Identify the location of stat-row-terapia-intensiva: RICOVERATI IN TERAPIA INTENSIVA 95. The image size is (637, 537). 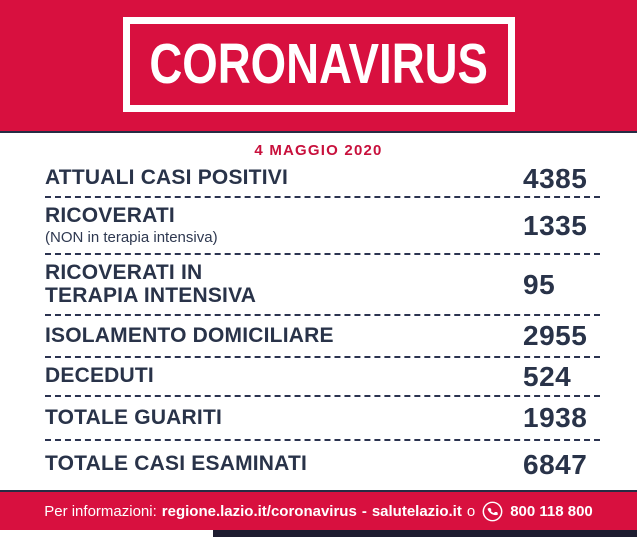
(322, 285).